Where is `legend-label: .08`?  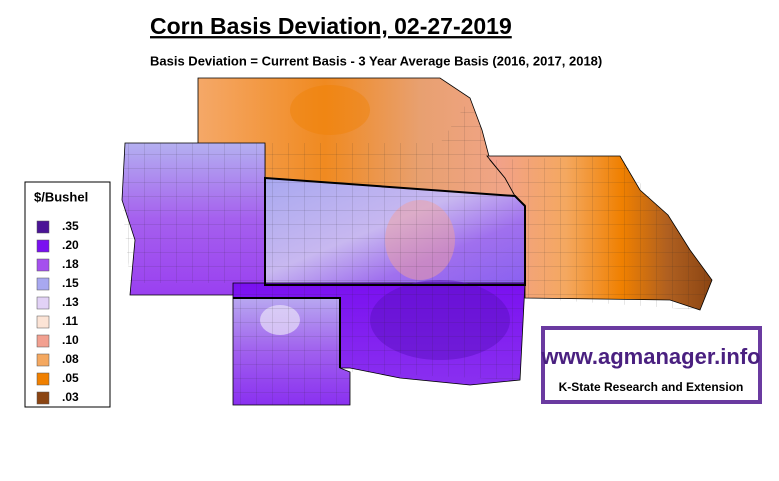 legend-label: .08 is located at coordinates (70, 359).